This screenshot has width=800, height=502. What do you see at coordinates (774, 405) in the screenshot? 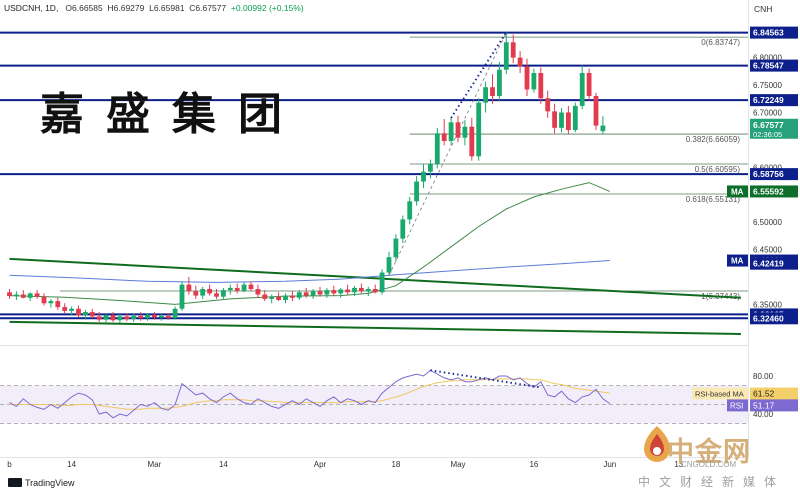
I see `rsi-value-box` at bounding box center [774, 405].